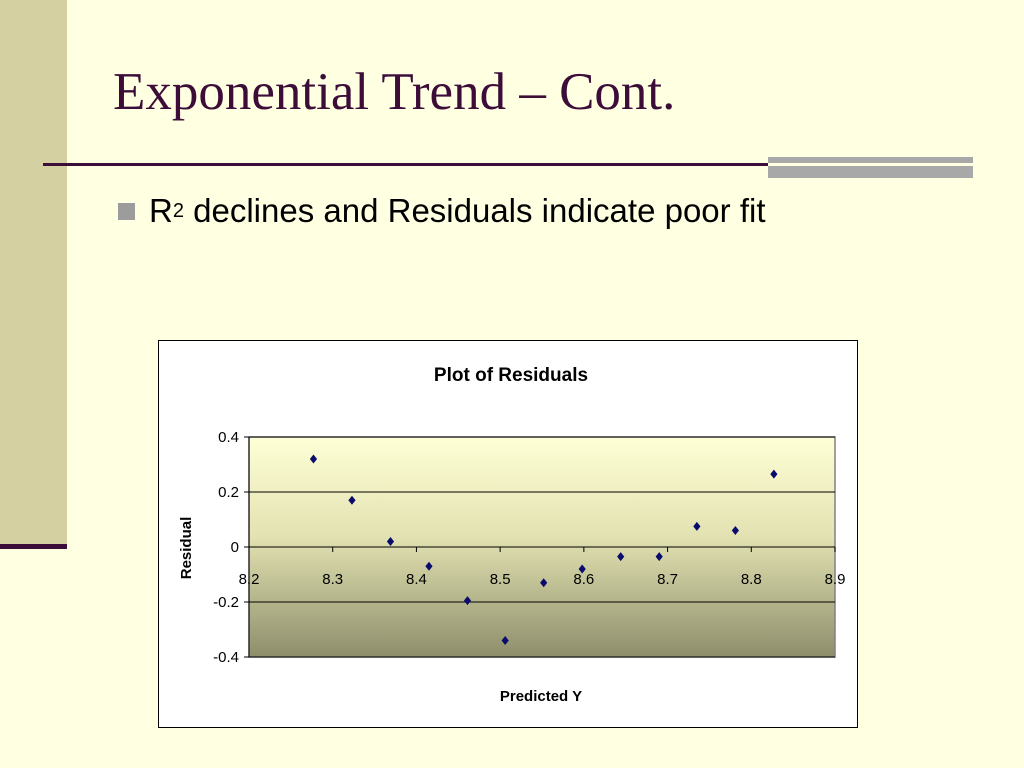  Describe the element at coordinates (541, 696) in the screenshot. I see `x-axis-label: Predicted Y` at that location.